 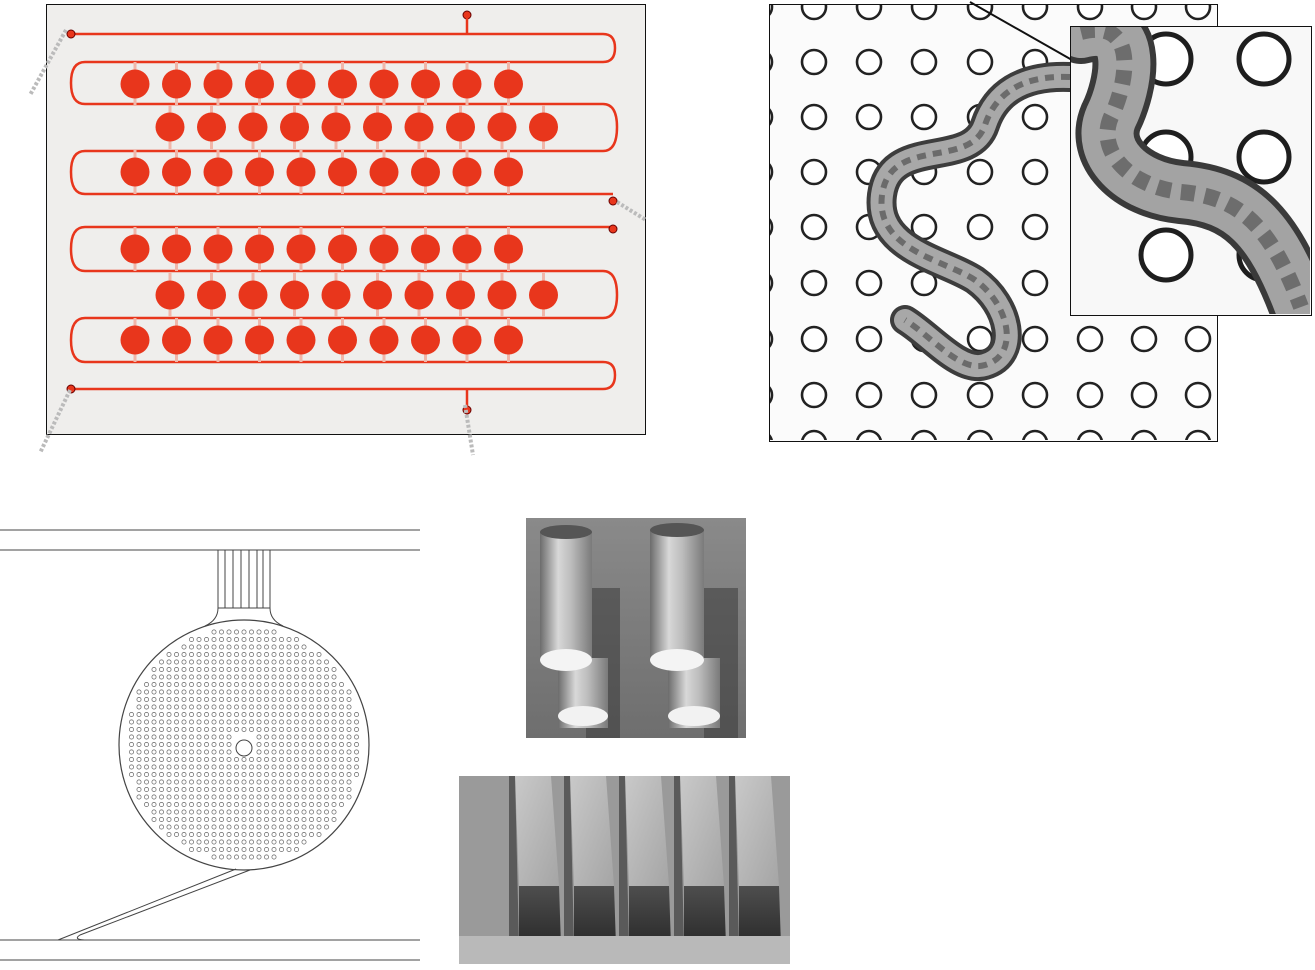 I want to click on neck-left-wall, so click(x=211, y=588).